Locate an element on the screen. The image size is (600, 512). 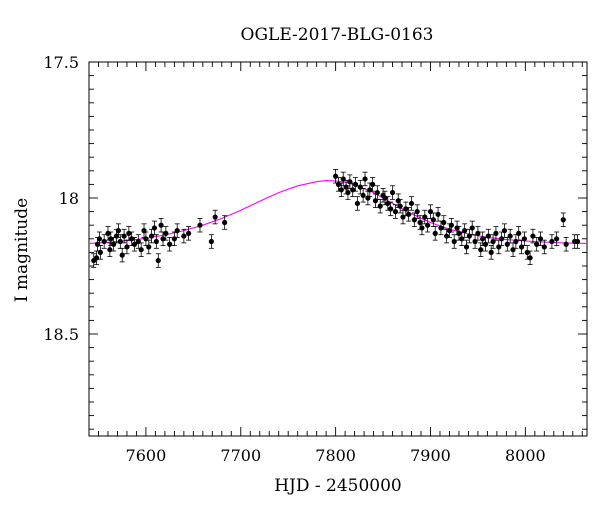
y-tick-label: 17.5 is located at coordinates (61, 62).